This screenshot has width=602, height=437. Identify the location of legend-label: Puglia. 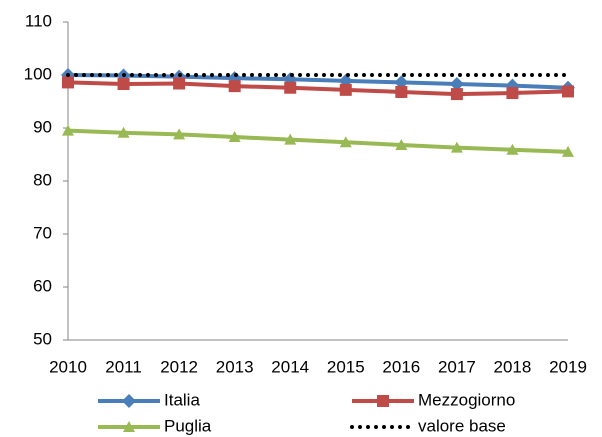
(188, 425).